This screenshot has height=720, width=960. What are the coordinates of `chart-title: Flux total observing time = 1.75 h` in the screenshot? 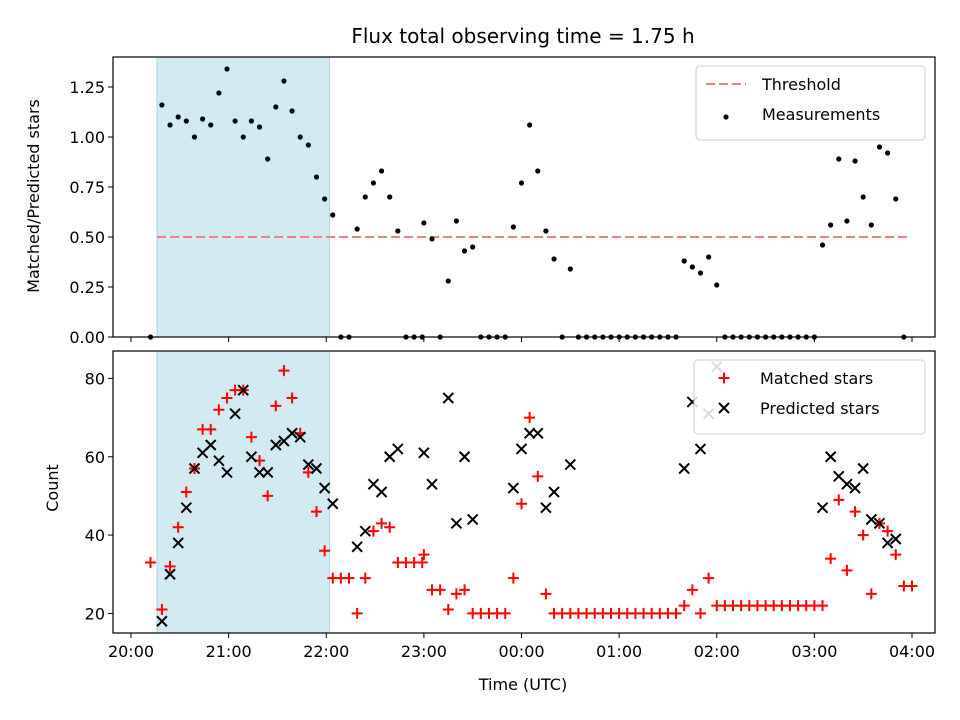 It's located at (522, 36).